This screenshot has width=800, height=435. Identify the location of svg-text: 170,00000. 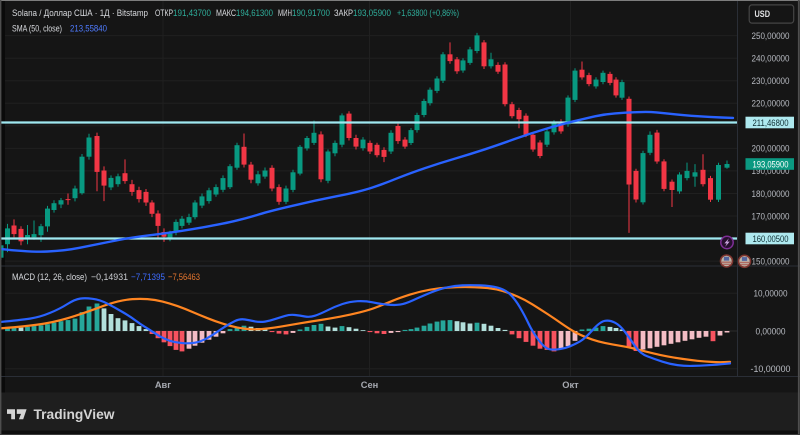
(771, 215).